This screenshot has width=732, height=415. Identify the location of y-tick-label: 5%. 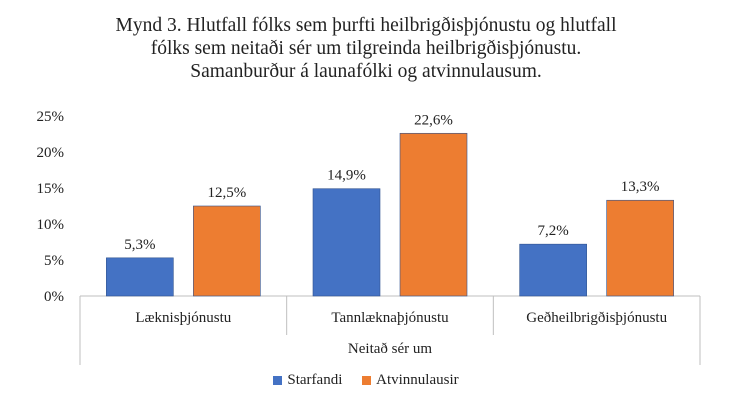
(54, 261).